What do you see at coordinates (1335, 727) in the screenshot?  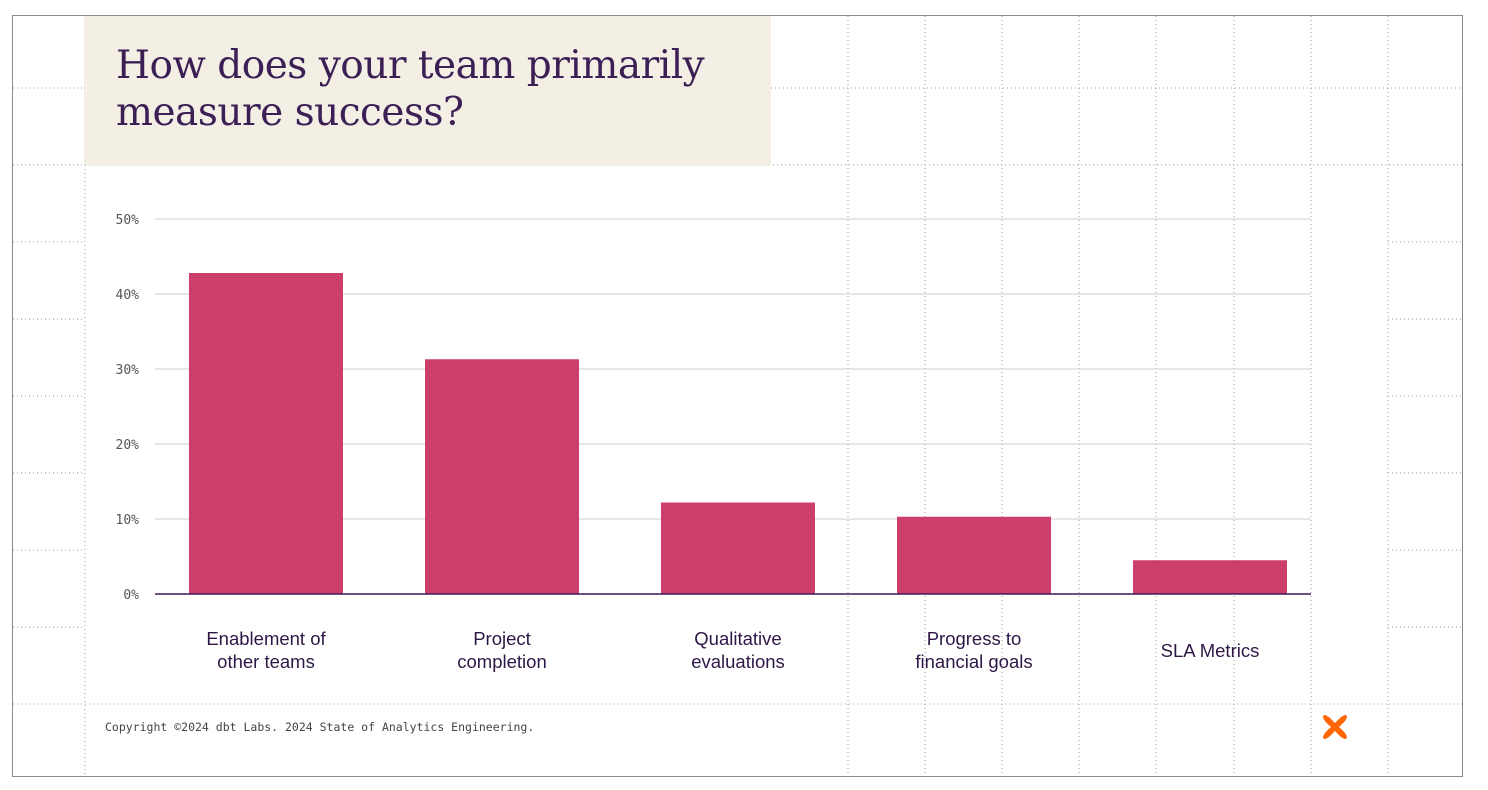 I see `dbt-logo-icon` at bounding box center [1335, 727].